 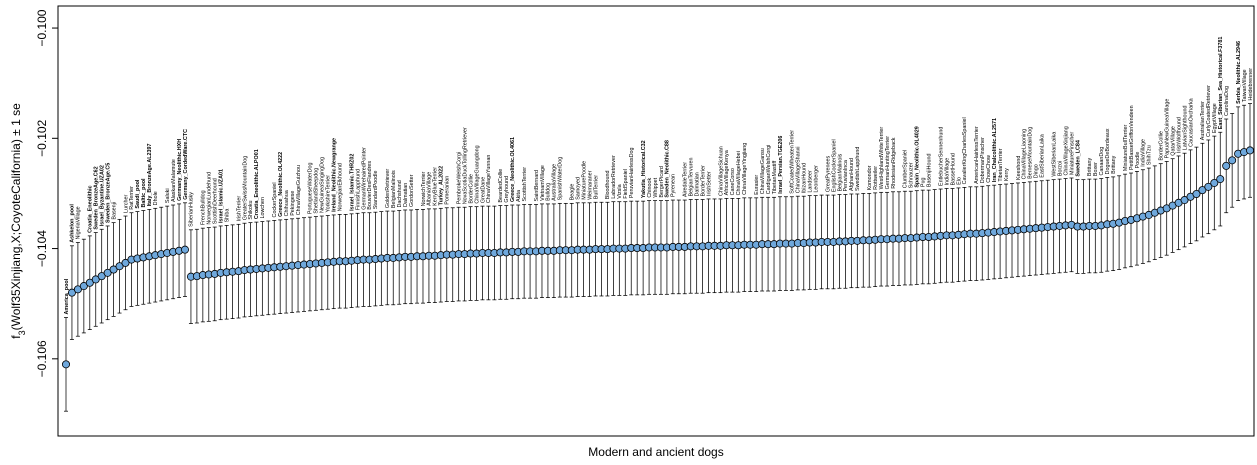 I want to click on point-label: ChinaVillageShanxi, so click(x=799, y=170).